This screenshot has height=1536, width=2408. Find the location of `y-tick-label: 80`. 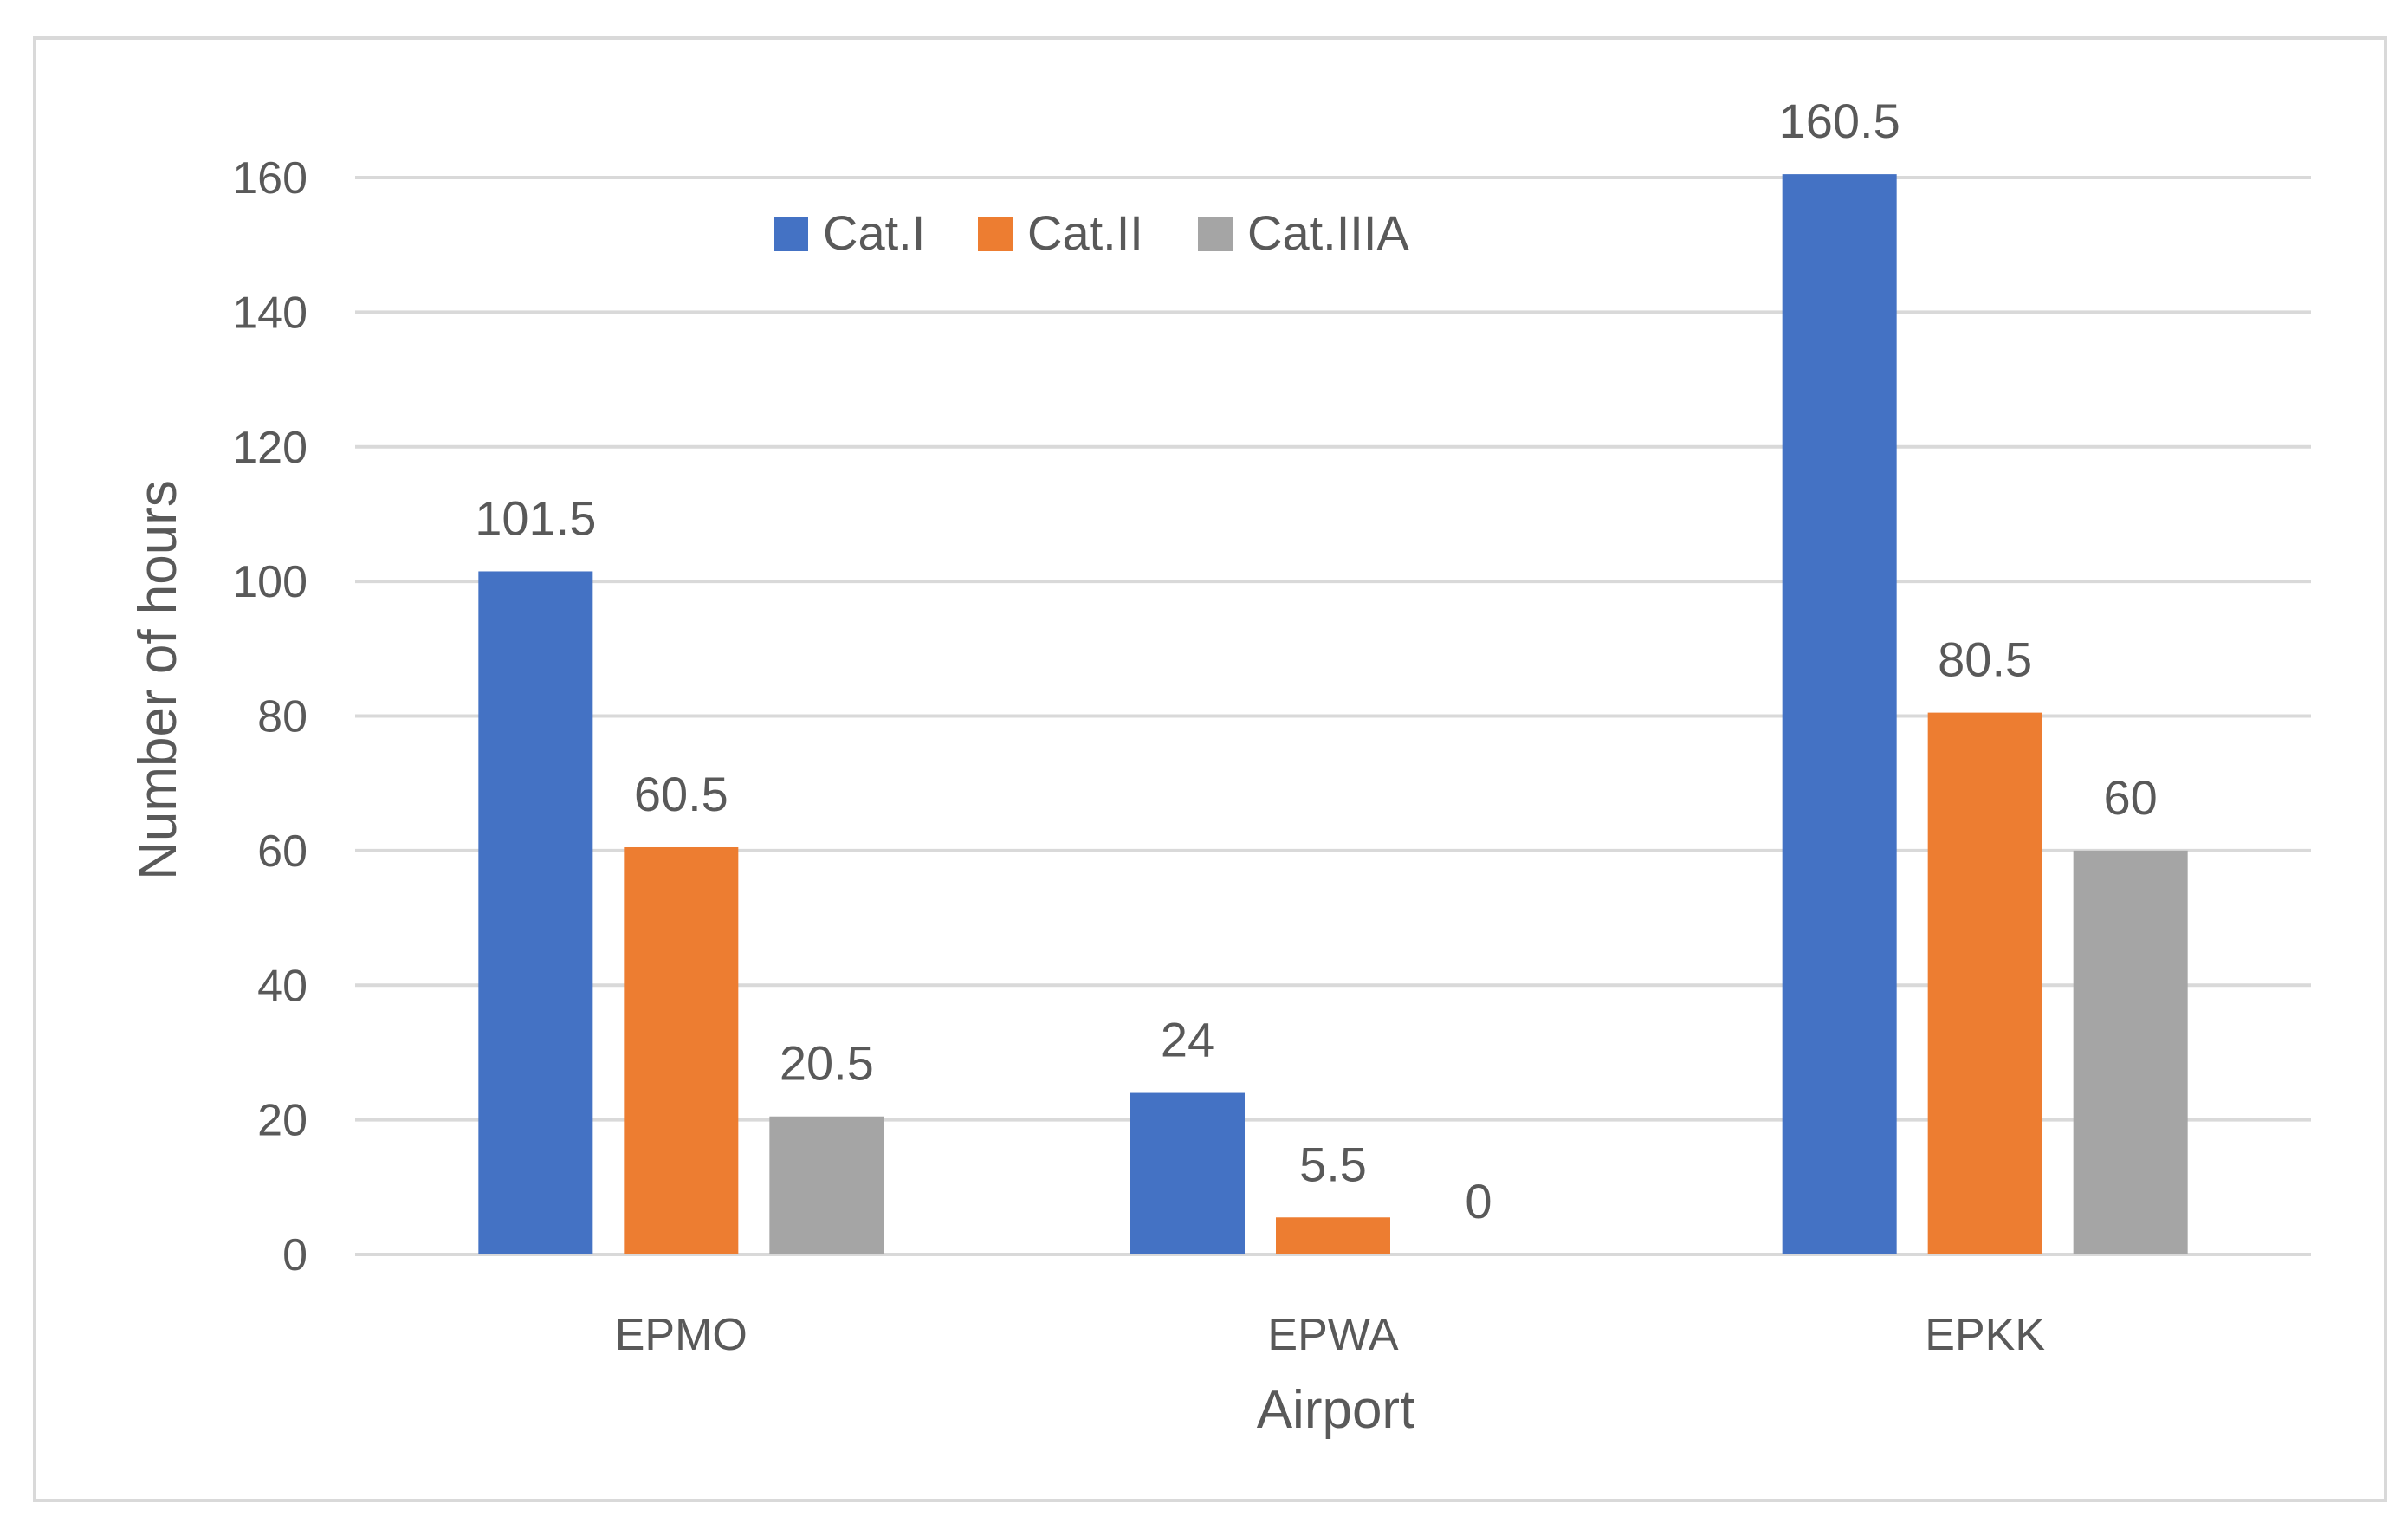

y-tick-label: 80 is located at coordinates (282, 717).